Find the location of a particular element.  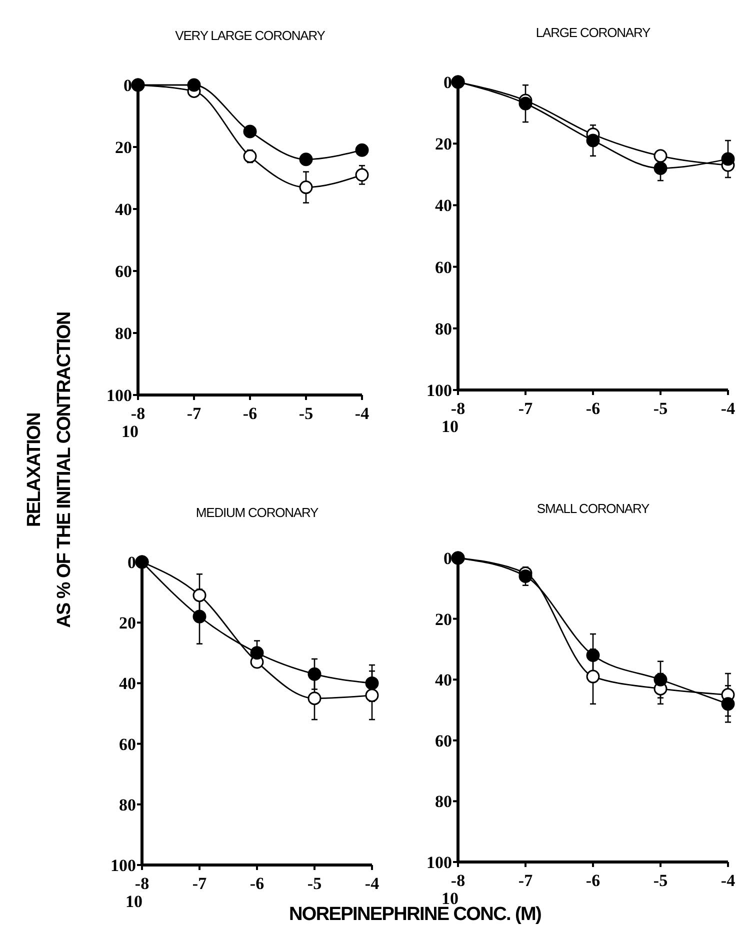

chart-title: SMALL CORONARY is located at coordinates (593, 508).